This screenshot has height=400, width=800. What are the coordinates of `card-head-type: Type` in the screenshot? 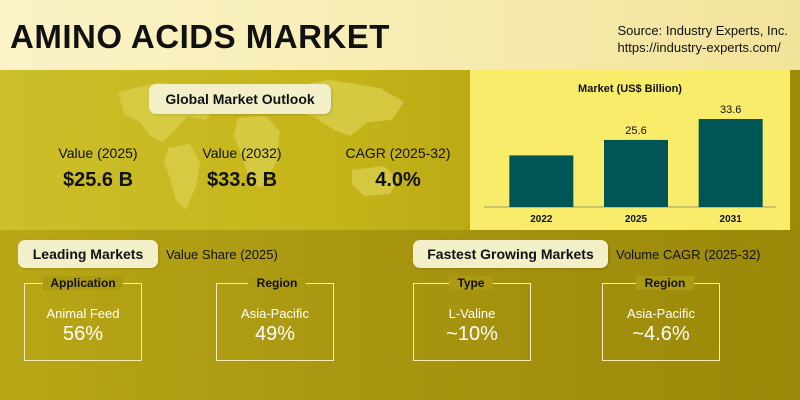 It's located at (471, 283).